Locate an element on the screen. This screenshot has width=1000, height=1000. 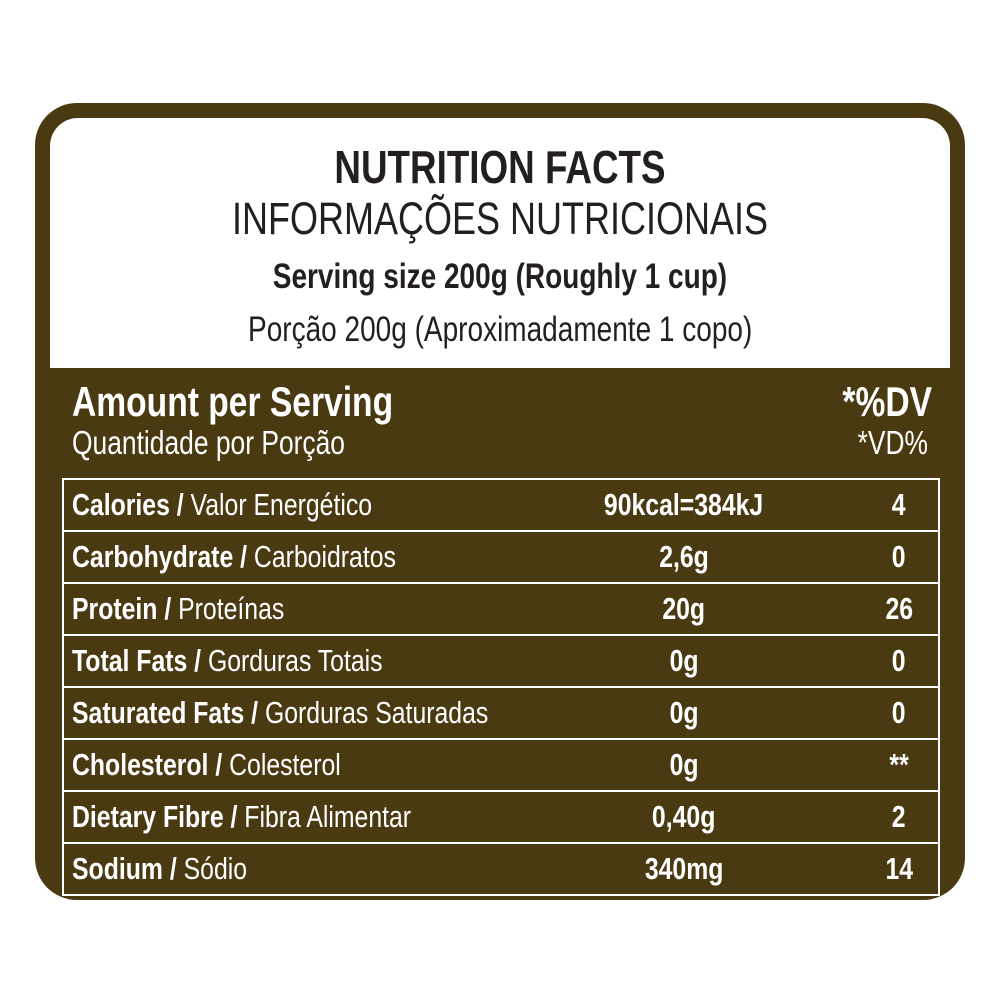
title: NUTRITION FACTS is located at coordinates (500, 167).